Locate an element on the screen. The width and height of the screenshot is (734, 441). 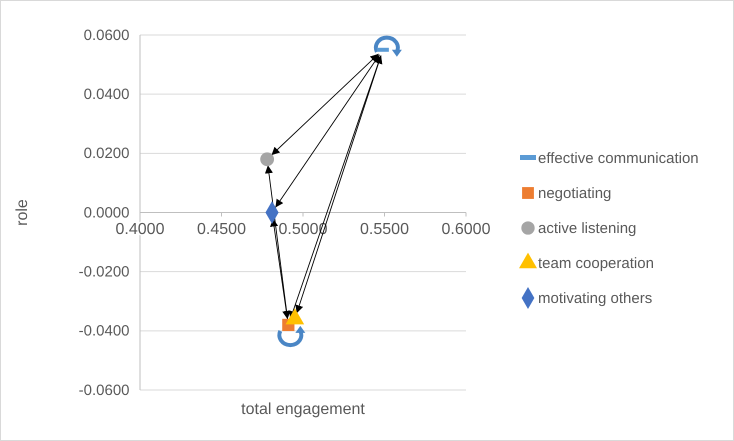
x-tick-label: 0.6000 is located at coordinates (466, 229).